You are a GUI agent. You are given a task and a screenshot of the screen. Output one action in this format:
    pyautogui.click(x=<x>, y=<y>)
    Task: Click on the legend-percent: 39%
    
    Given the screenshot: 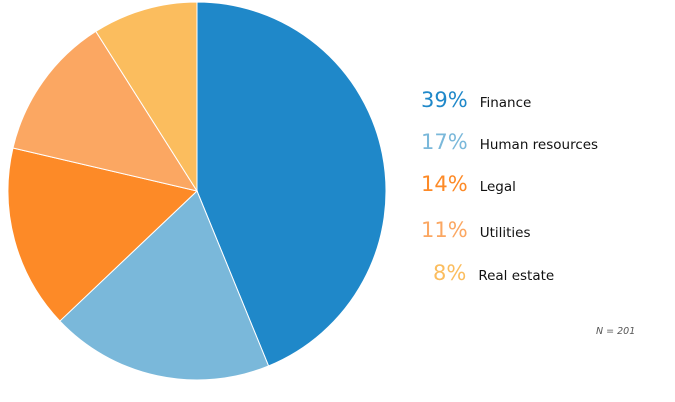 What is the action you would take?
    pyautogui.click(x=444, y=100)
    